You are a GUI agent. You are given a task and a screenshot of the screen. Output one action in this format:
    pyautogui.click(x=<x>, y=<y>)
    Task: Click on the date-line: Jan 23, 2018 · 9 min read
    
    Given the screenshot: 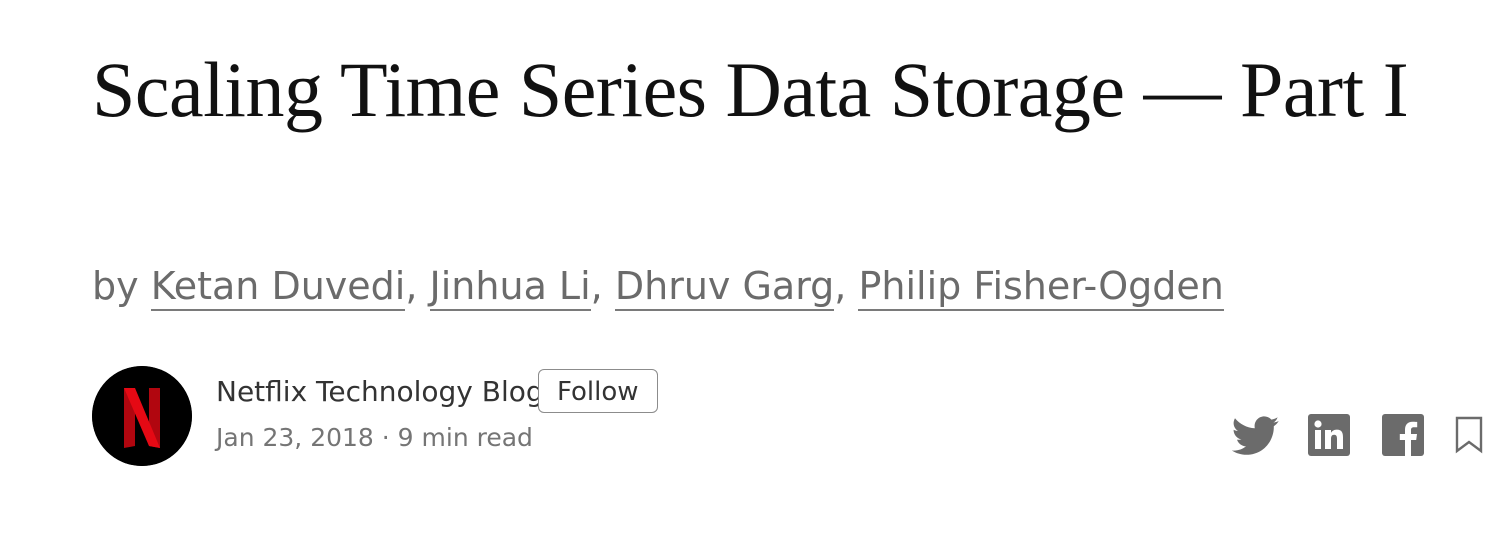 What is the action you would take?
    pyautogui.click(x=374, y=438)
    